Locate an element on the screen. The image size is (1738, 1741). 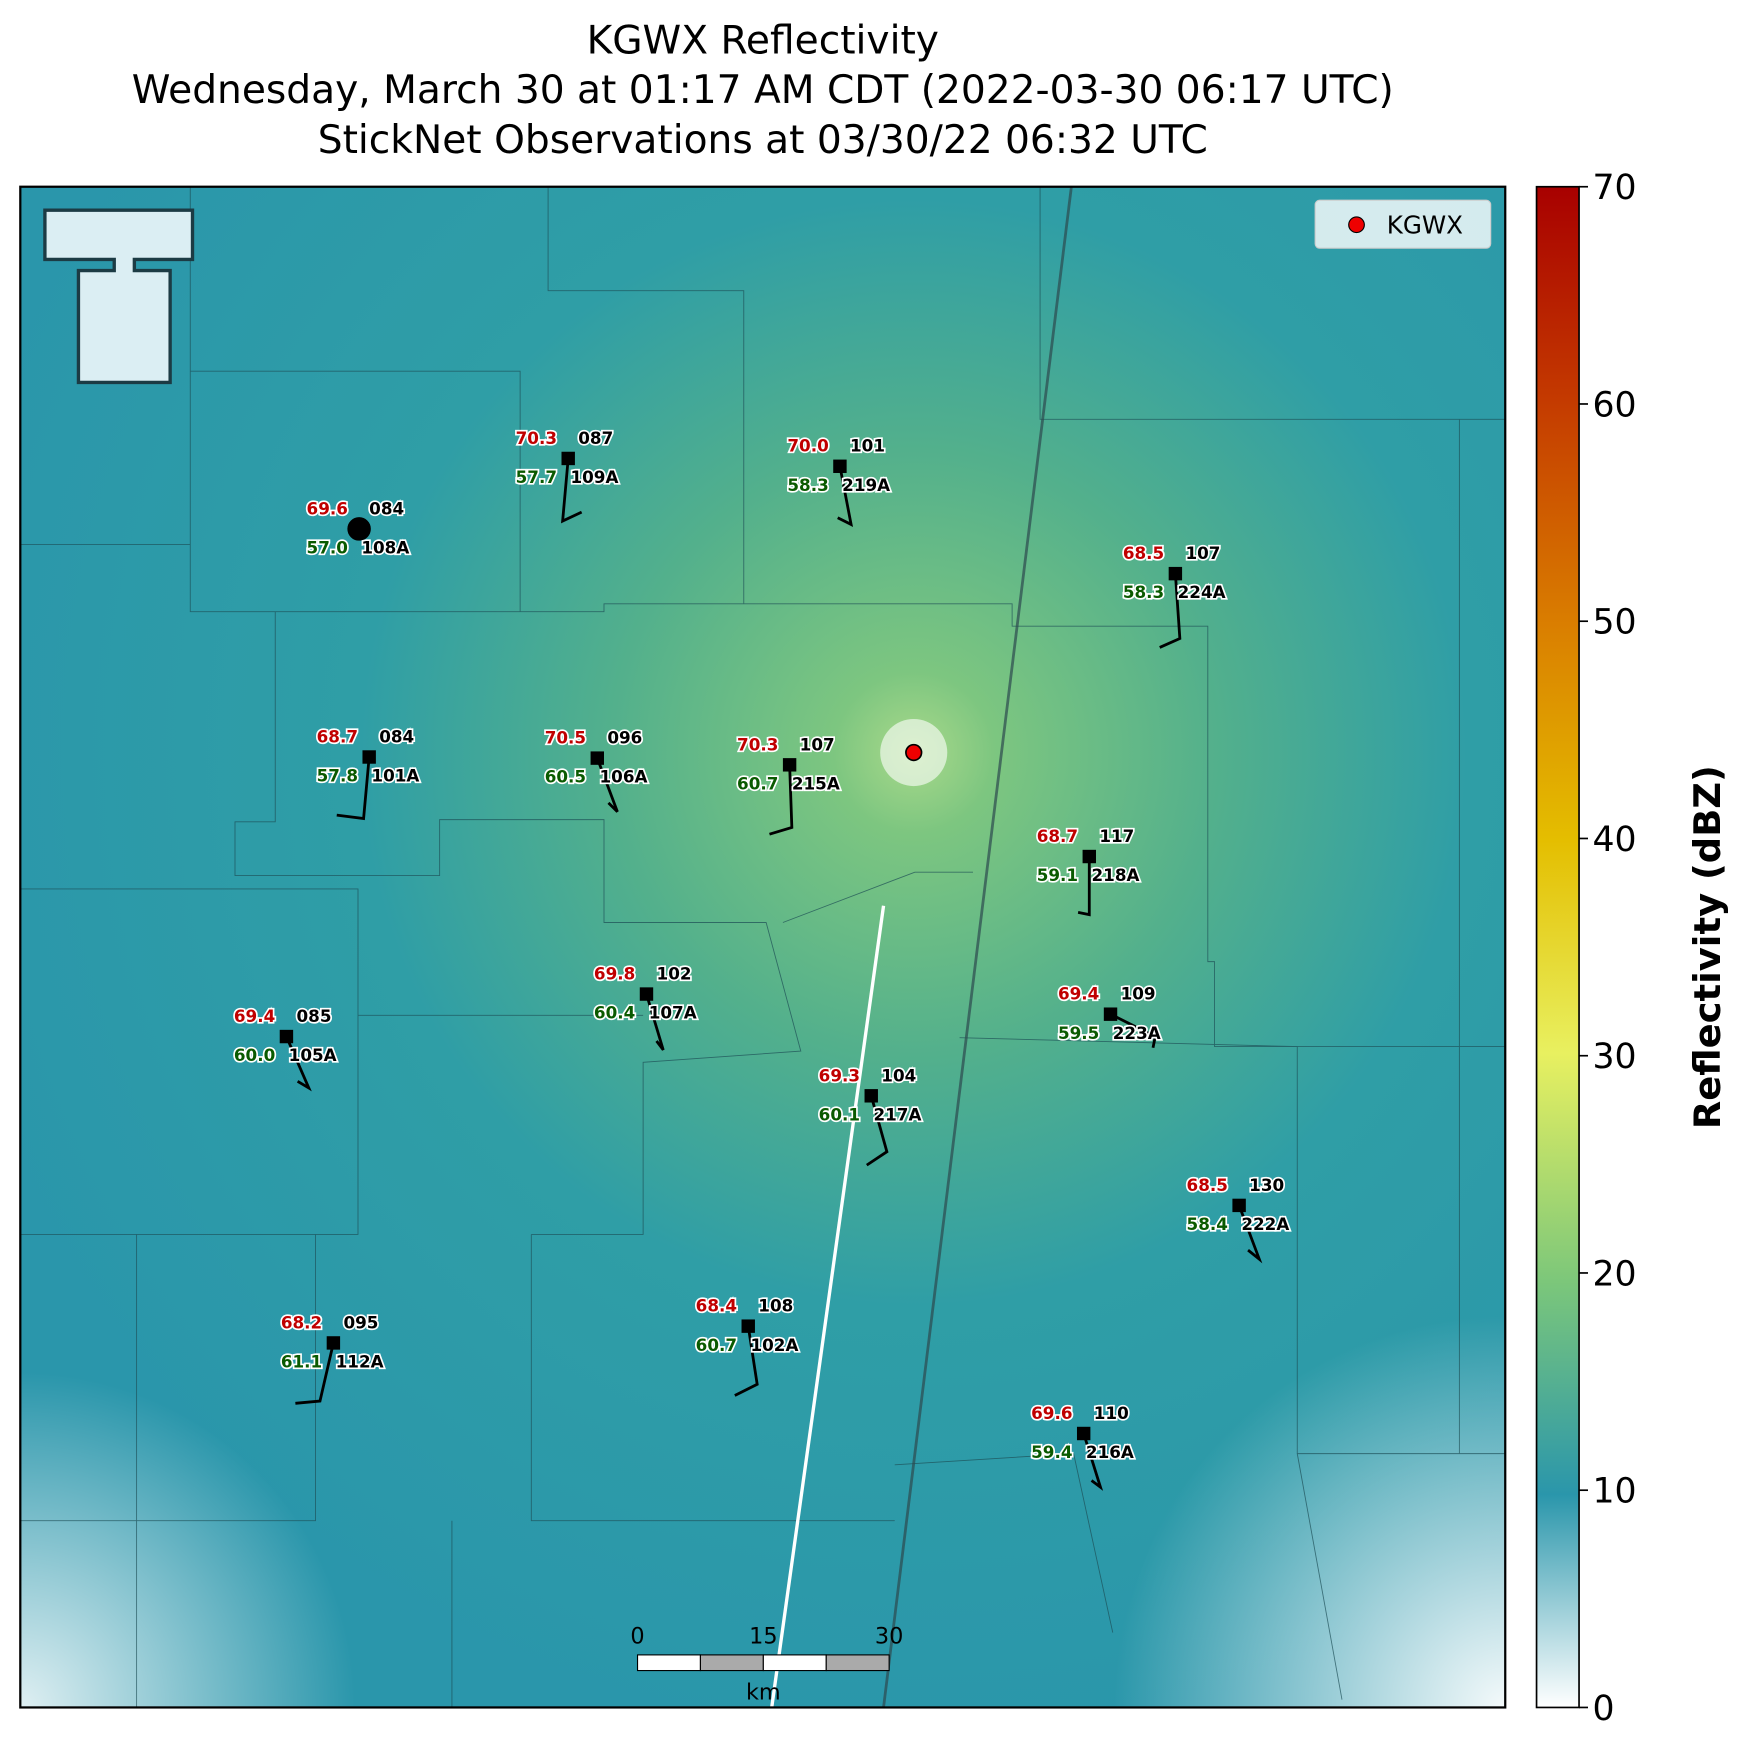
dewpoint: 58.4 is located at coordinates (1207, 1224).